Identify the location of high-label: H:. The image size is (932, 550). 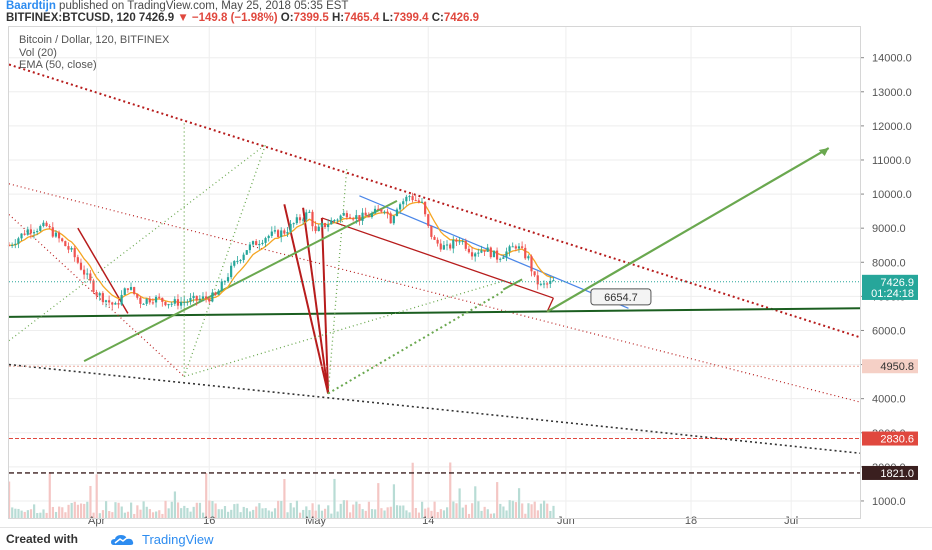
(338, 18).